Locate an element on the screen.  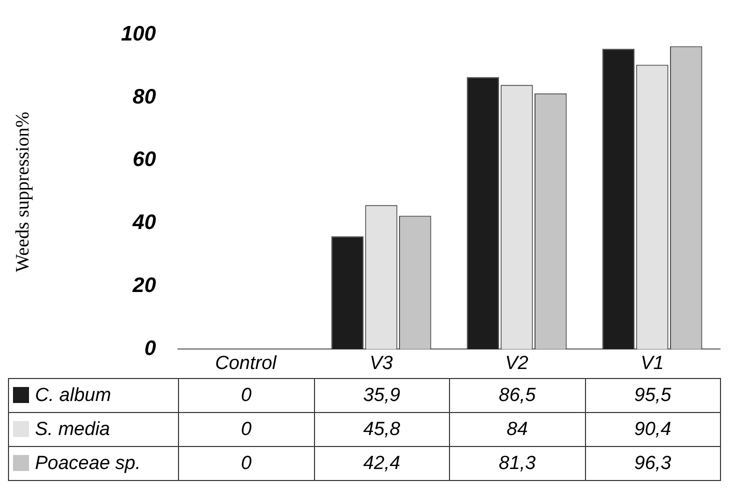
legend-label: S. media is located at coordinates (72, 429).